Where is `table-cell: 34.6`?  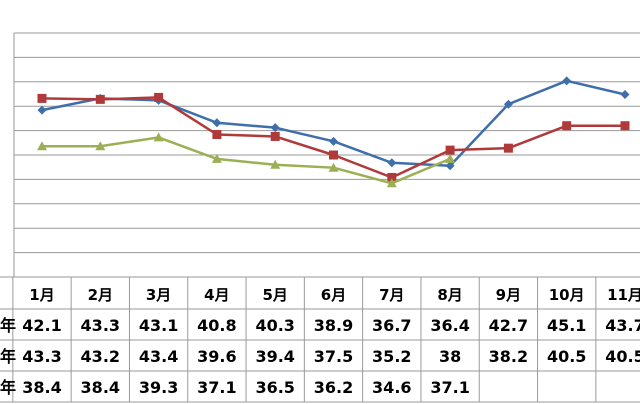
table-cell: 34.6 is located at coordinates (391, 387).